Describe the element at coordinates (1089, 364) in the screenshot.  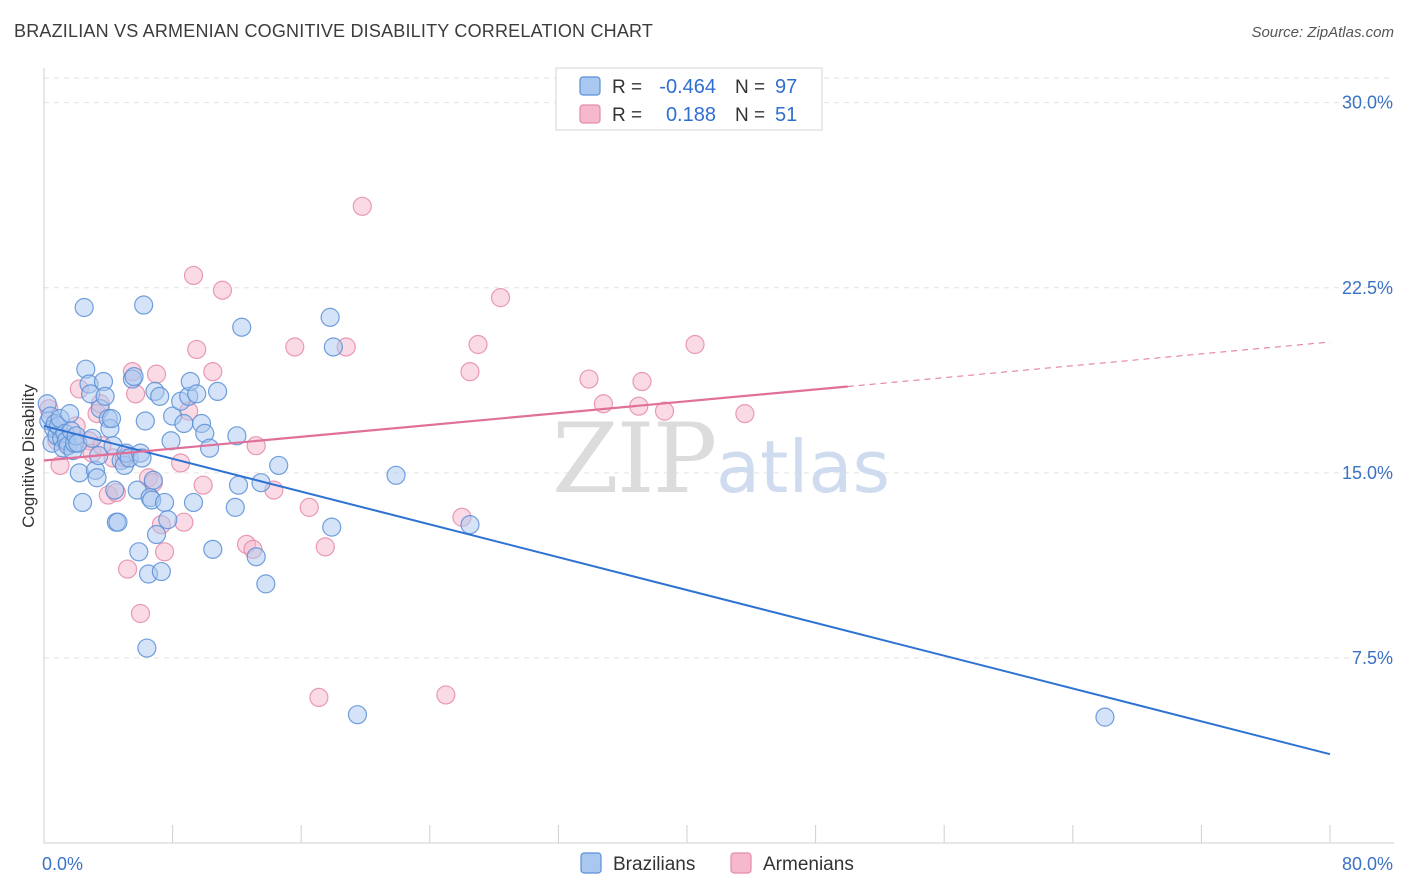
I see `armenian-trend-line-extension` at that location.